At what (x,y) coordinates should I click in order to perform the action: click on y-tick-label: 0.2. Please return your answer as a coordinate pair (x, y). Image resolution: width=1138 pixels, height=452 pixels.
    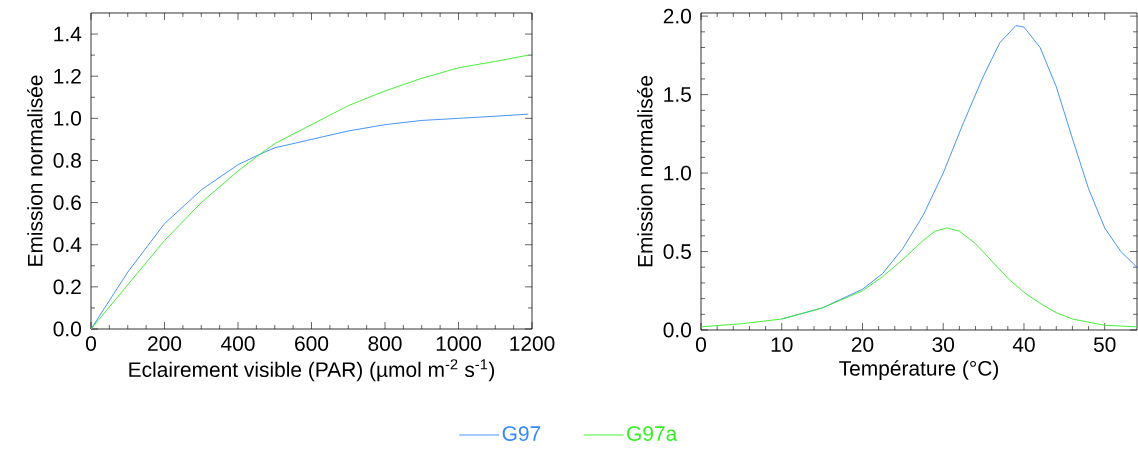
    Looking at the image, I should click on (67, 287).